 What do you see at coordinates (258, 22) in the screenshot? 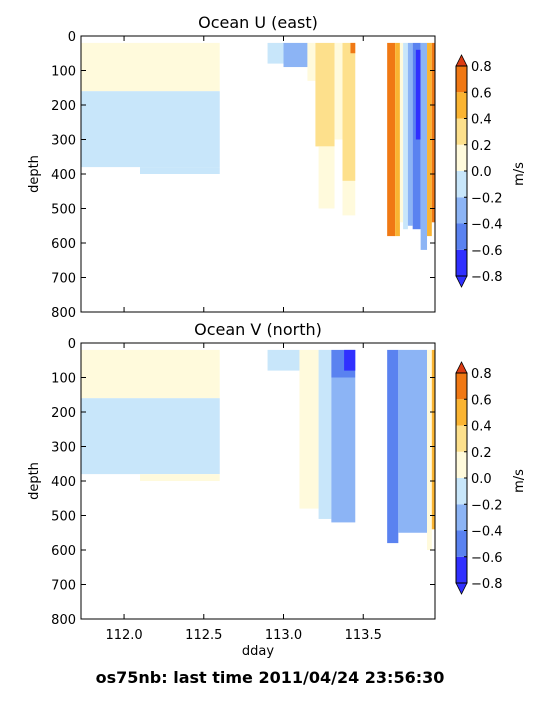
I see `panel-title: Ocean U (east)` at bounding box center [258, 22].